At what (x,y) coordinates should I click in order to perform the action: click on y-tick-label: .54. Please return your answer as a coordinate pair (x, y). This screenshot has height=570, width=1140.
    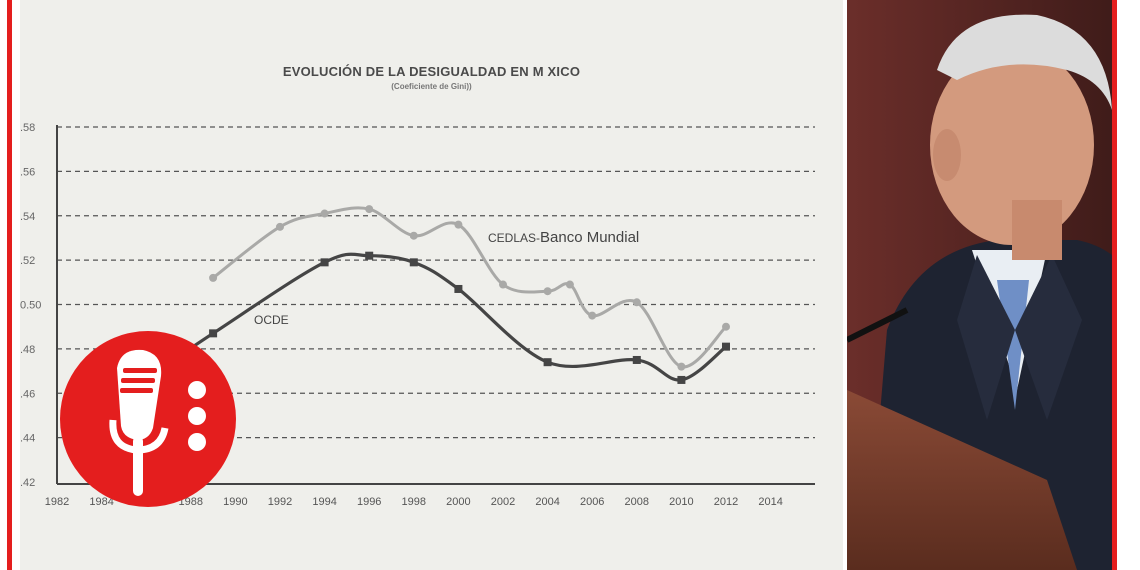
    Looking at the image, I should click on (27, 217).